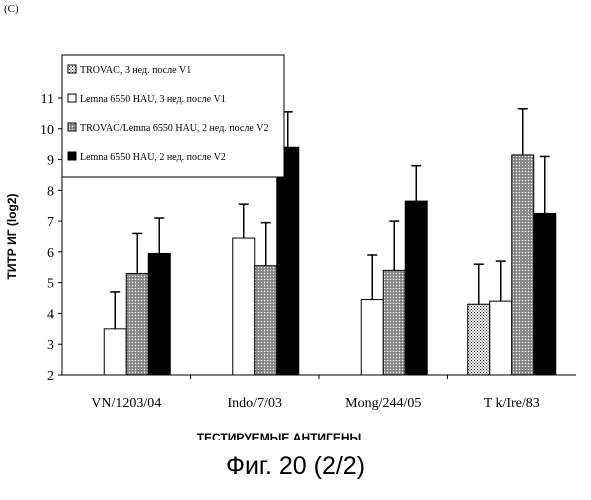  Describe the element at coordinates (512, 403) in the screenshot. I see `x-category-label: T k/Ire/83` at that location.